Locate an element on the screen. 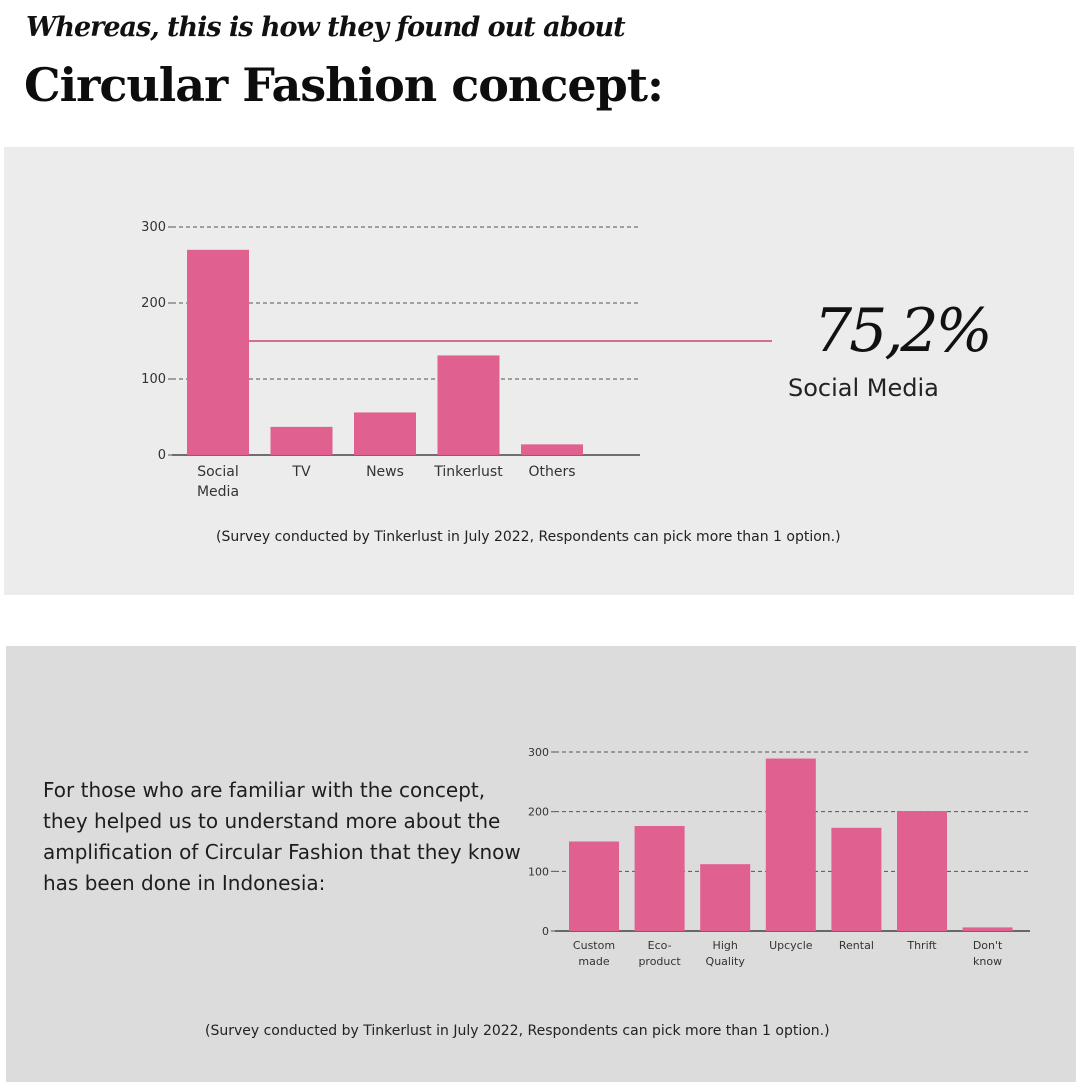 The image size is (1080, 1090). category-label: Upcycle is located at coordinates (791, 945).